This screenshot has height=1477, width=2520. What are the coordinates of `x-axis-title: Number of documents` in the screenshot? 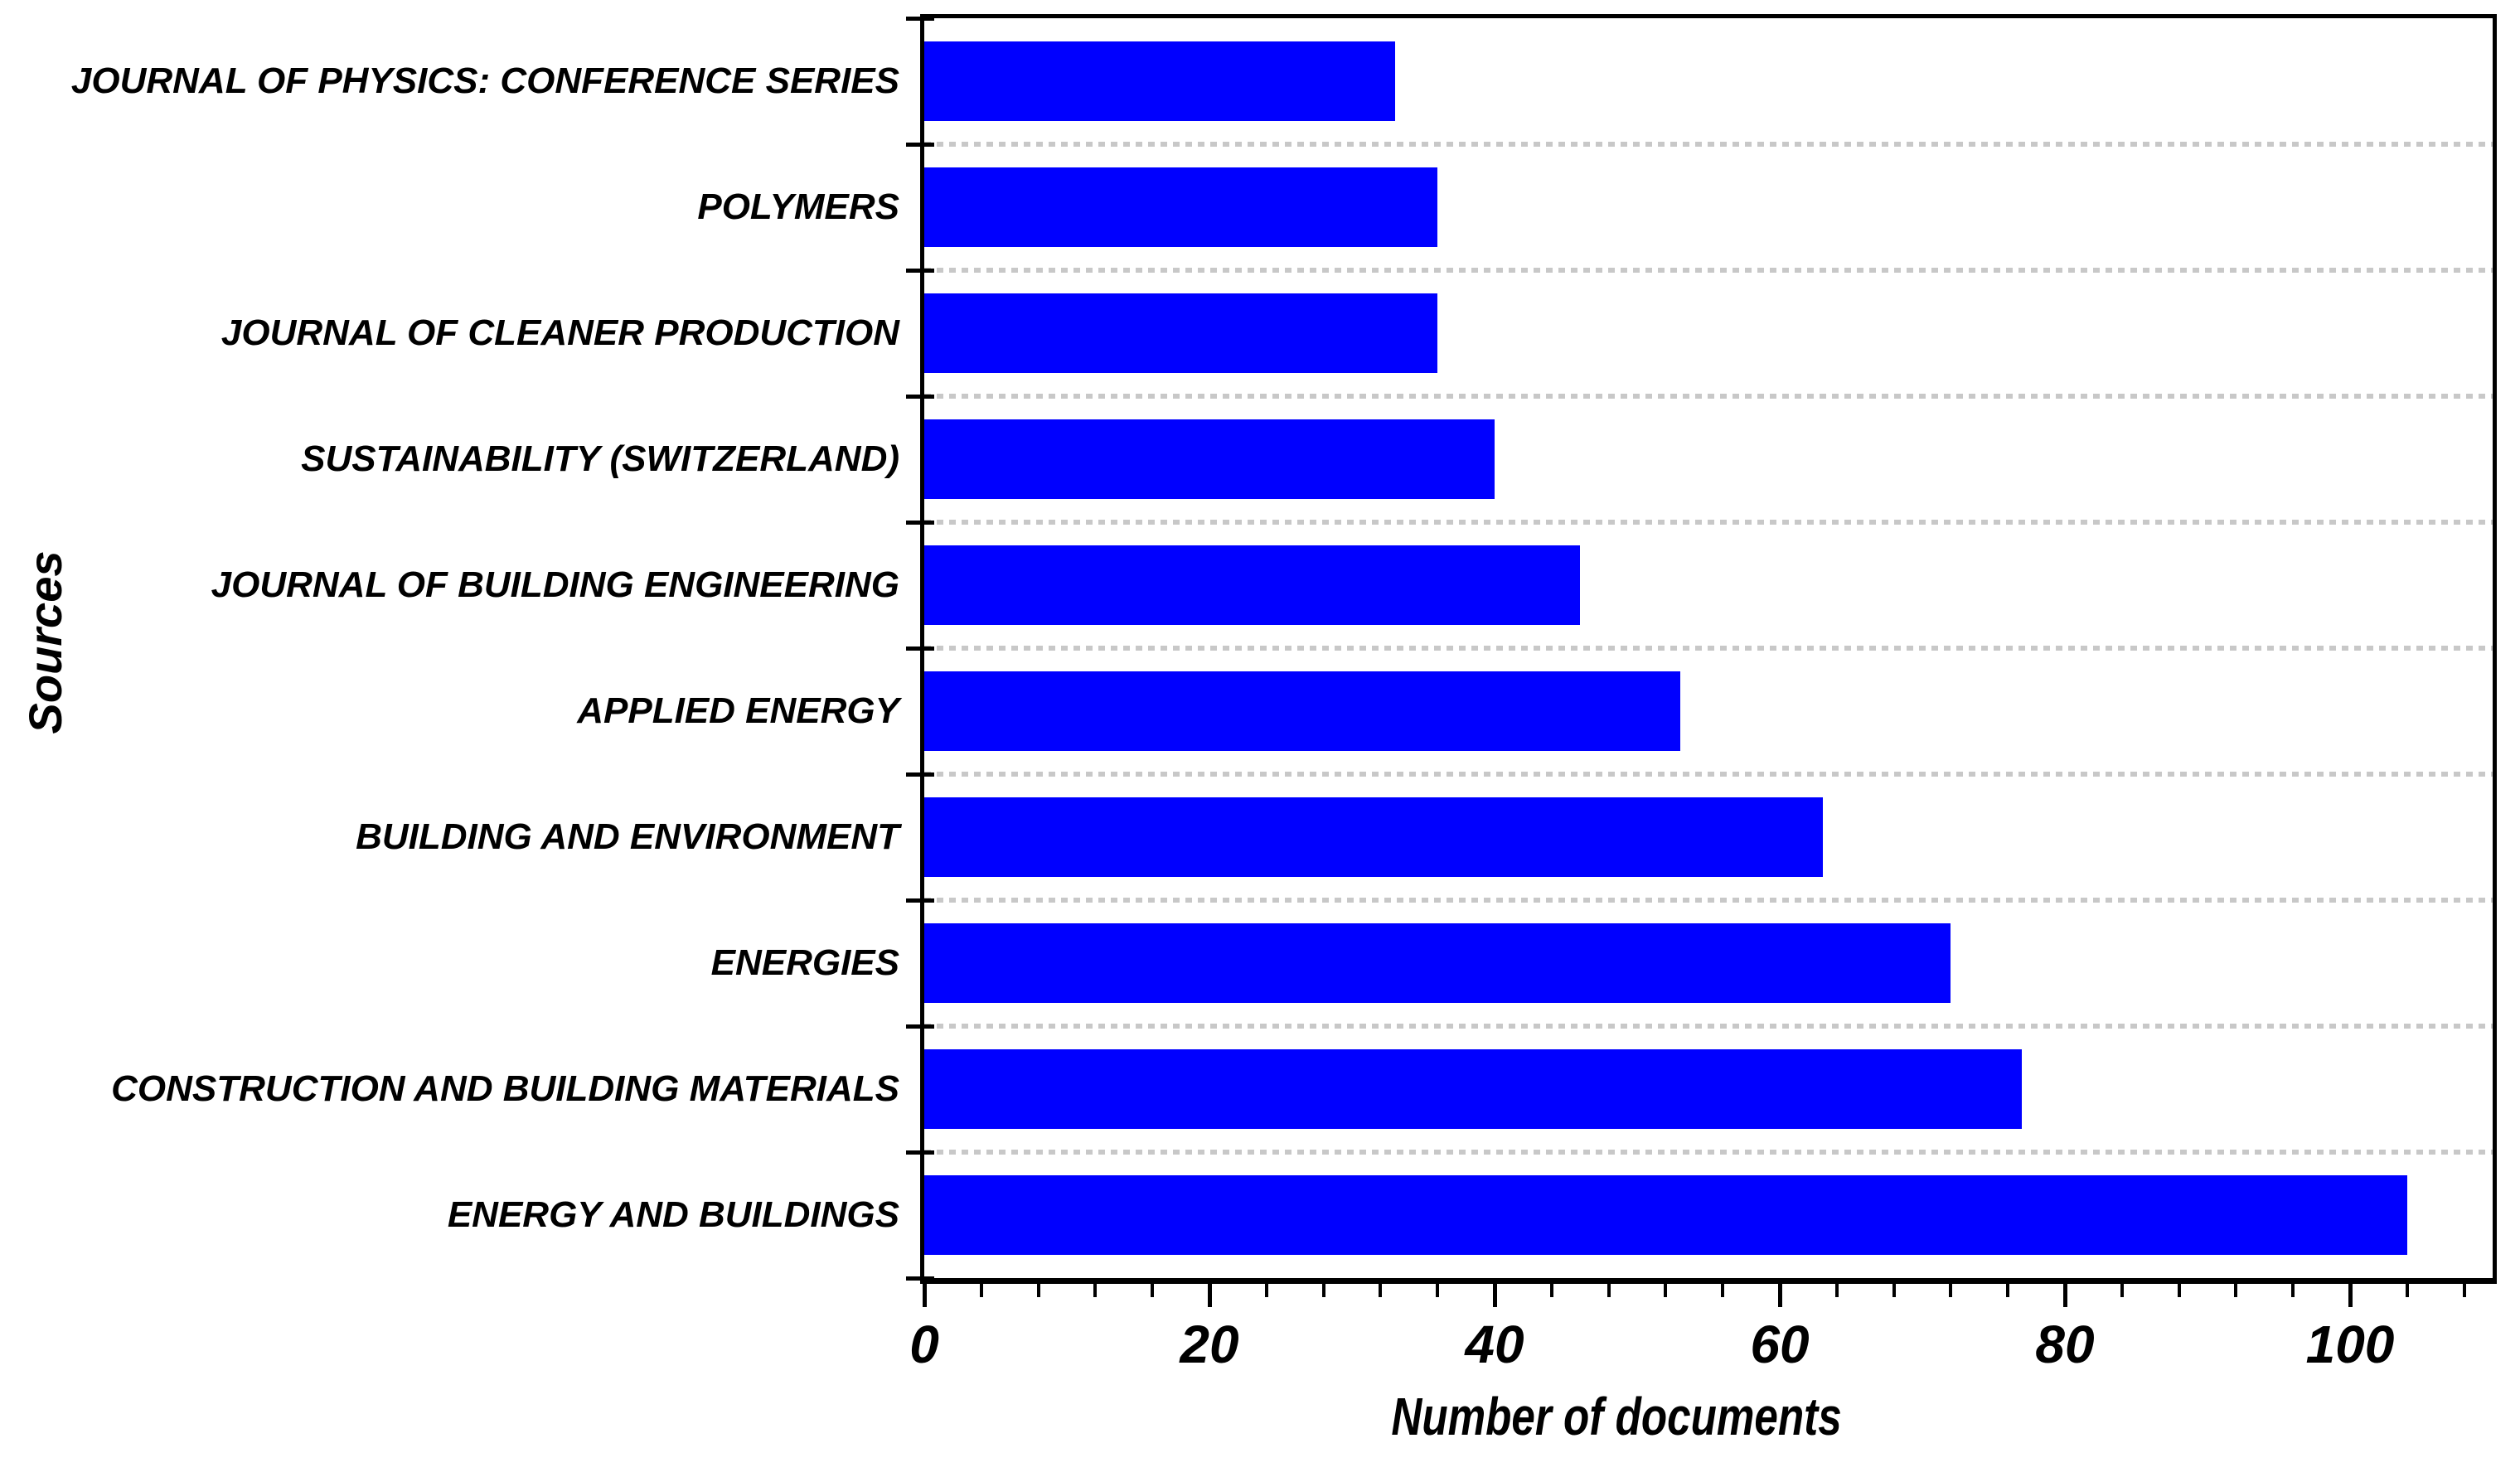 It's located at (1616, 1416).